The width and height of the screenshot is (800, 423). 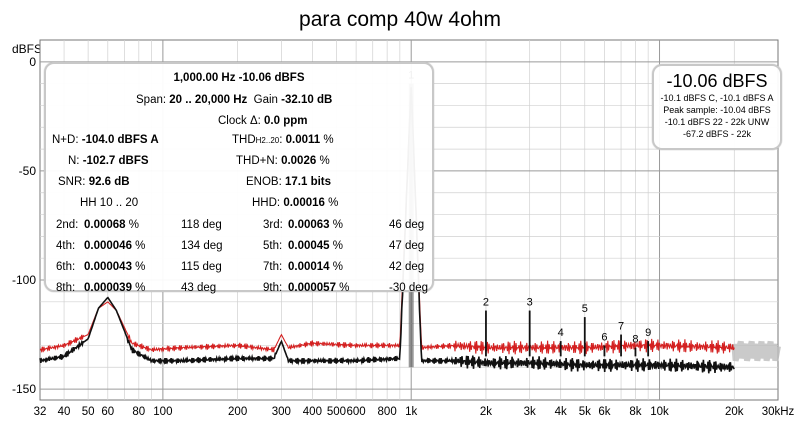 What do you see at coordinates (257, 161) in the screenshot?
I see `thdn-label: THD+N:` at bounding box center [257, 161].